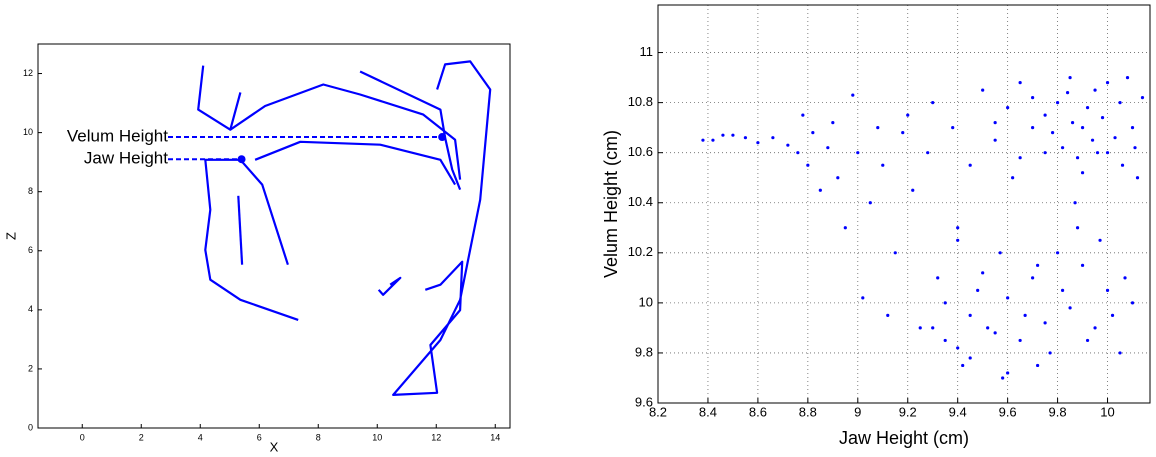 This screenshot has height=457, width=1156. I want to click on annotation-label: Velum Height, so click(117, 136).